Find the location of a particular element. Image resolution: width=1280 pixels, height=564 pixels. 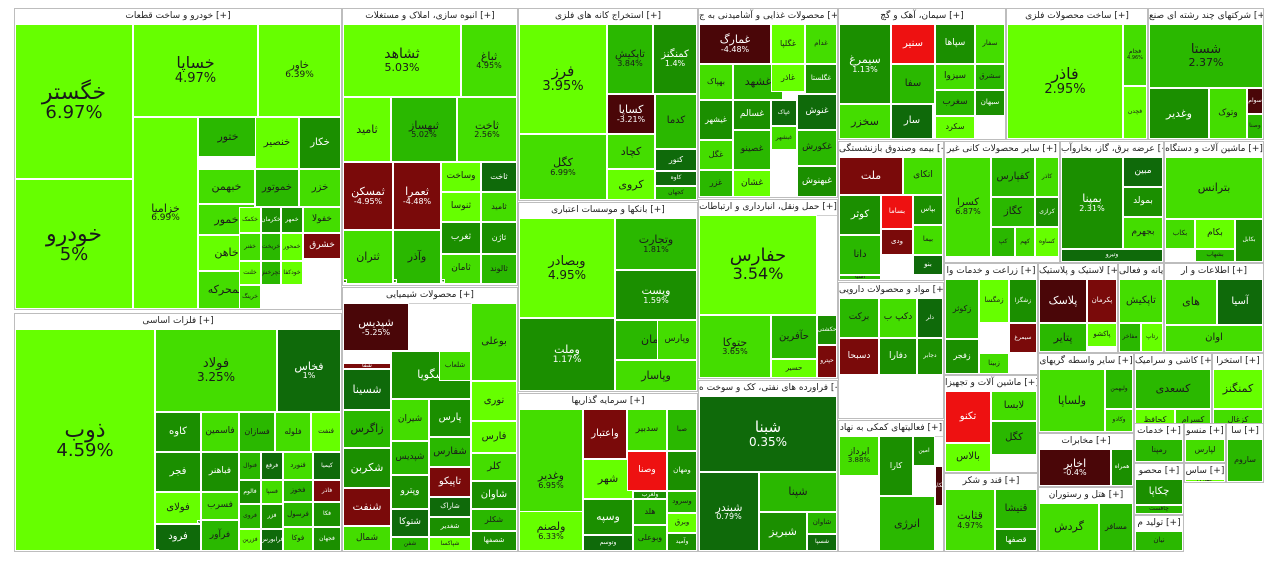

stock-tile: امین is located at coordinates (924, 451).